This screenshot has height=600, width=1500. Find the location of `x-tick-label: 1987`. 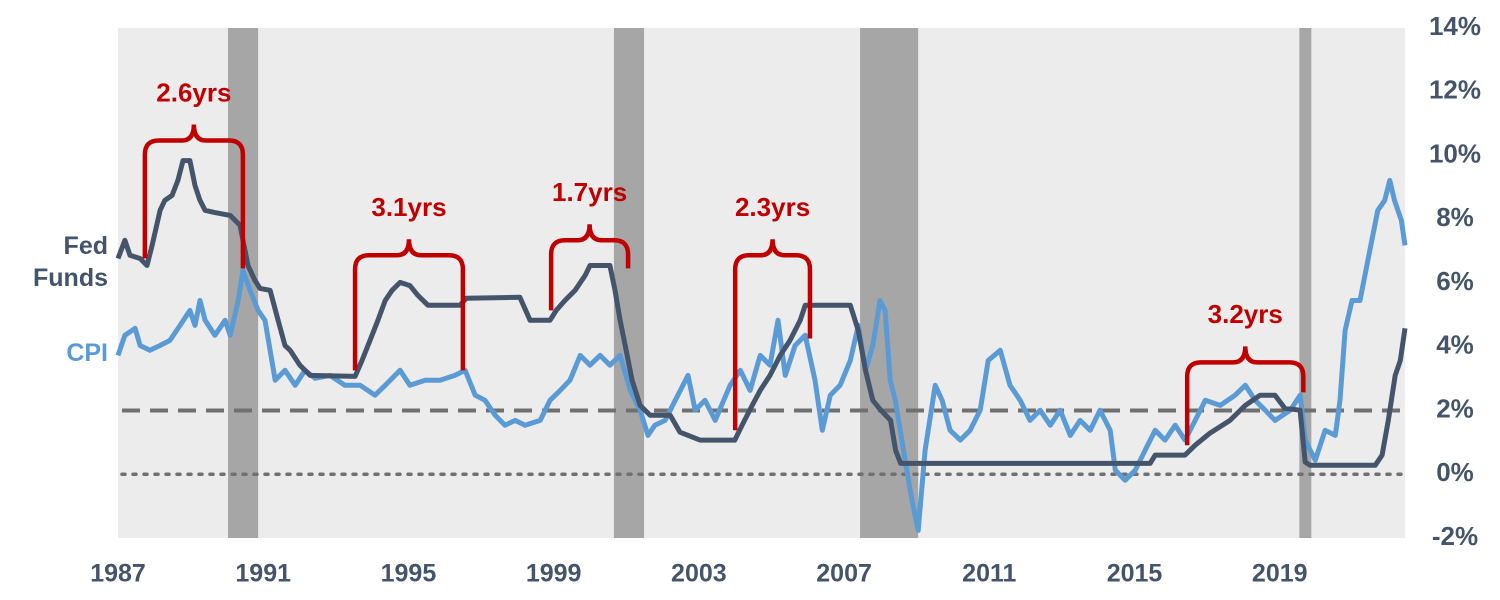

x-tick-label: 1987 is located at coordinates (118, 574).